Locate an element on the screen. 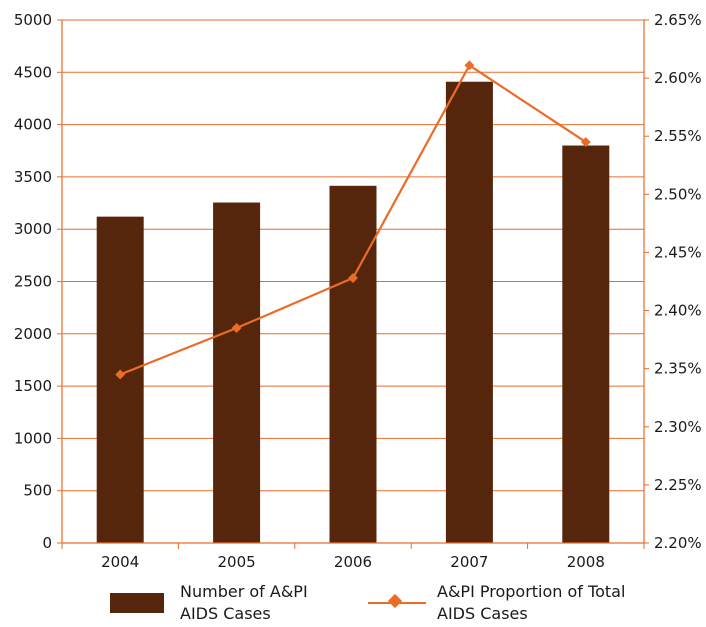 Image resolution: width=706 pixels, height=627 pixels. x-tick-label: 2008 is located at coordinates (586, 562).